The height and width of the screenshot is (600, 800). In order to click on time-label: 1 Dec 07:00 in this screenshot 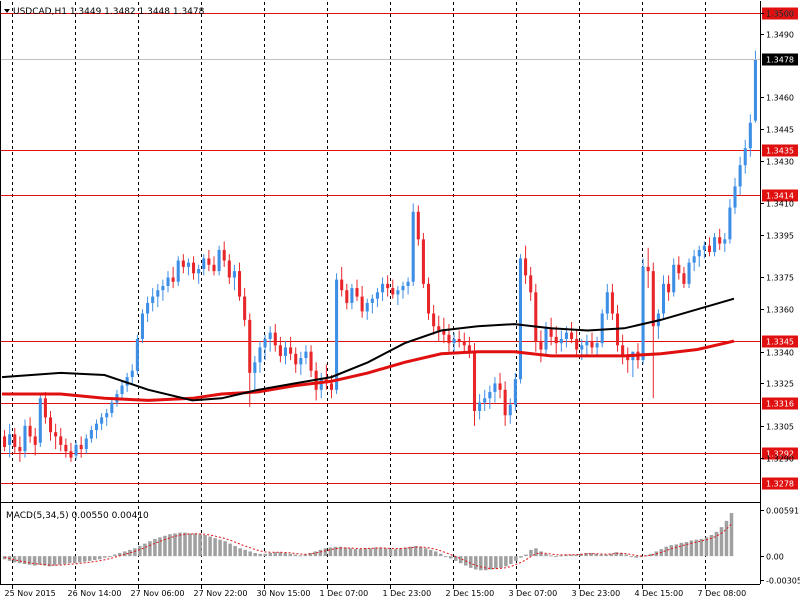, I will do `click(344, 593)`.